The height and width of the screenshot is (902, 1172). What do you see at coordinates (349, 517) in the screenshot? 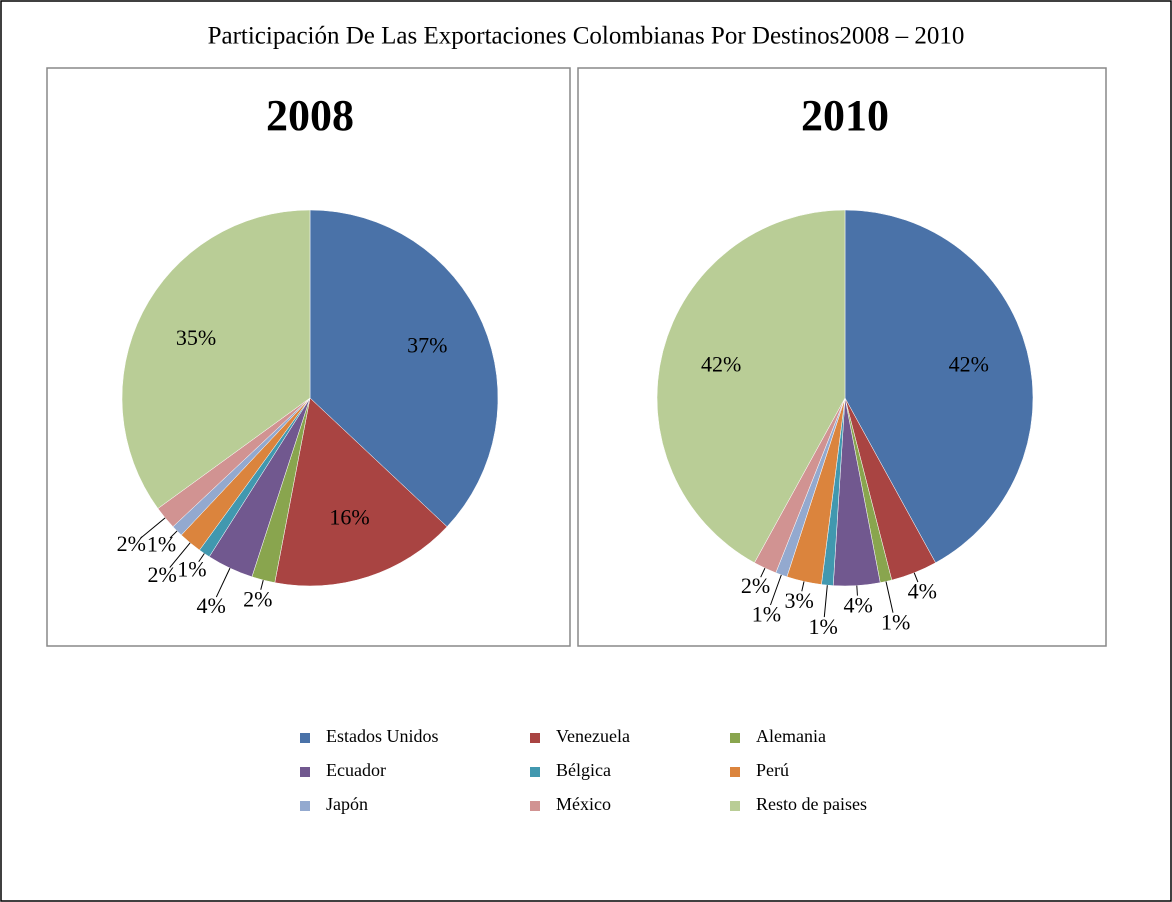
I see `data-label: 16%` at bounding box center [349, 517].